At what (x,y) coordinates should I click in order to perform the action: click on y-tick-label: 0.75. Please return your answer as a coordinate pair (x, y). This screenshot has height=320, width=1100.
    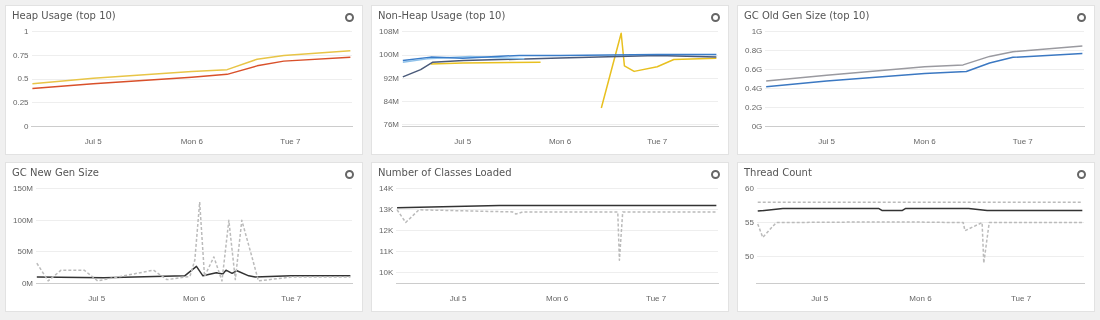
    Looking at the image, I should click on (21, 55).